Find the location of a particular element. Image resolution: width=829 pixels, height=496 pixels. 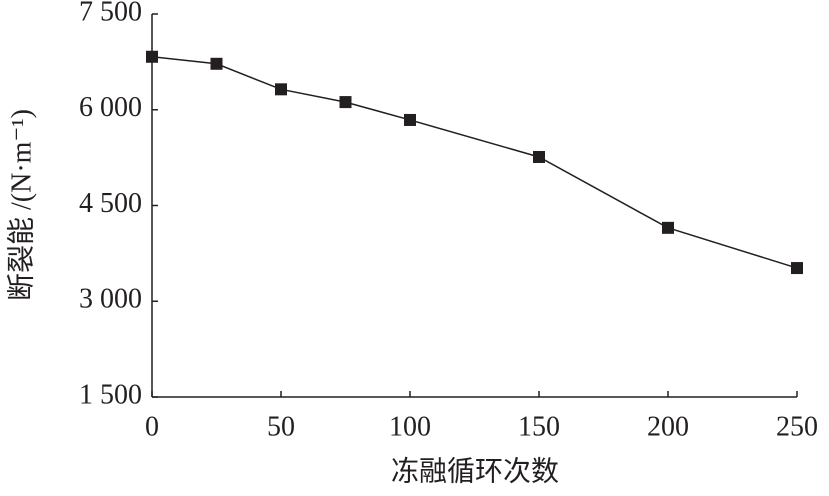

x-tick-label: 100 is located at coordinates (410, 426).